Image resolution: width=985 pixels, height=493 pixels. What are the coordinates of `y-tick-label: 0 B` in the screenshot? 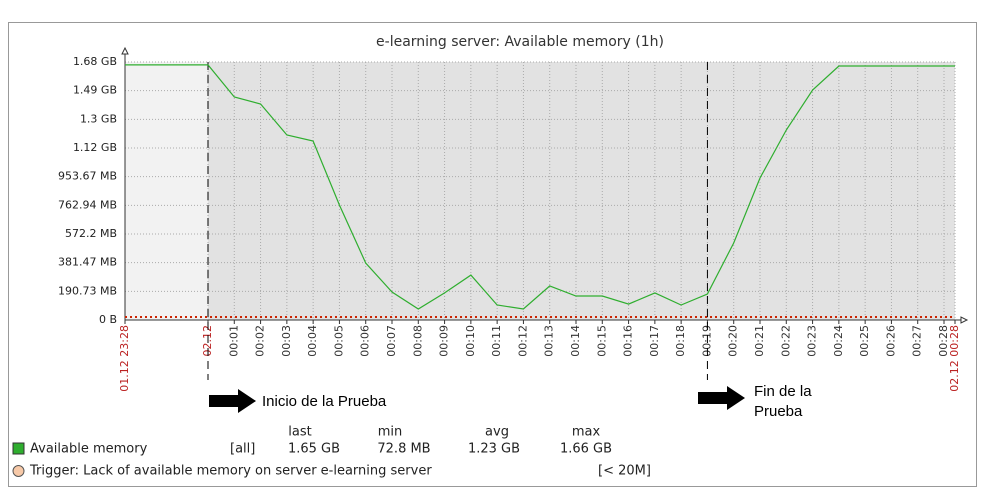 It's located at (108, 319).